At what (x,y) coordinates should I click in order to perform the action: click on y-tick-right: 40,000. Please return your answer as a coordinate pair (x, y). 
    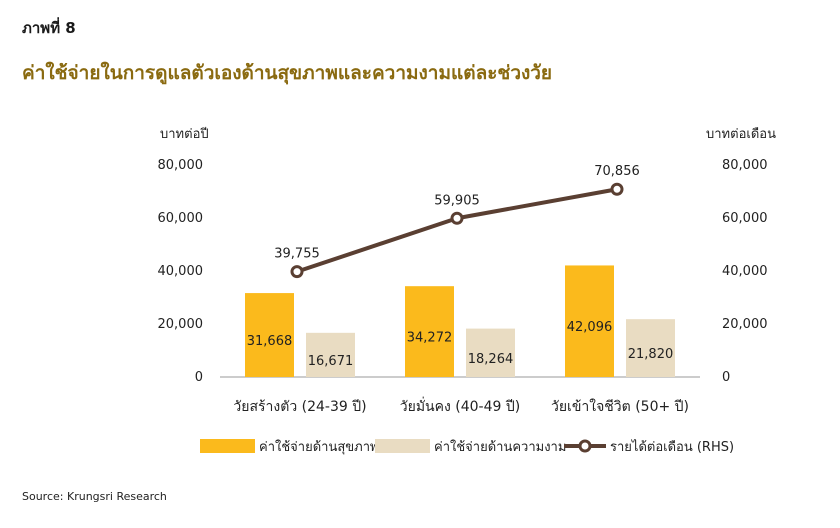
    Looking at the image, I should click on (745, 271).